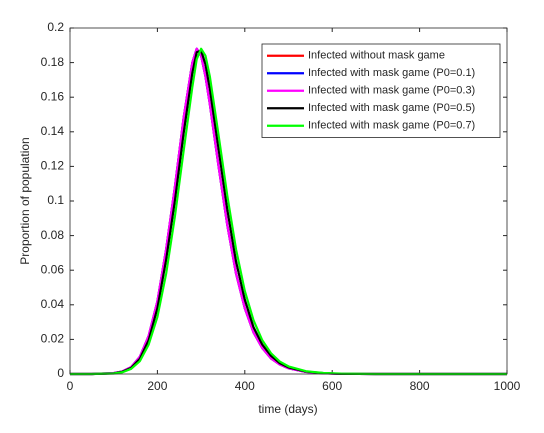  Describe the element at coordinates (391, 73) in the screenshot. I see `legend-label: Infected with mask game (P0=0.1)` at that location.